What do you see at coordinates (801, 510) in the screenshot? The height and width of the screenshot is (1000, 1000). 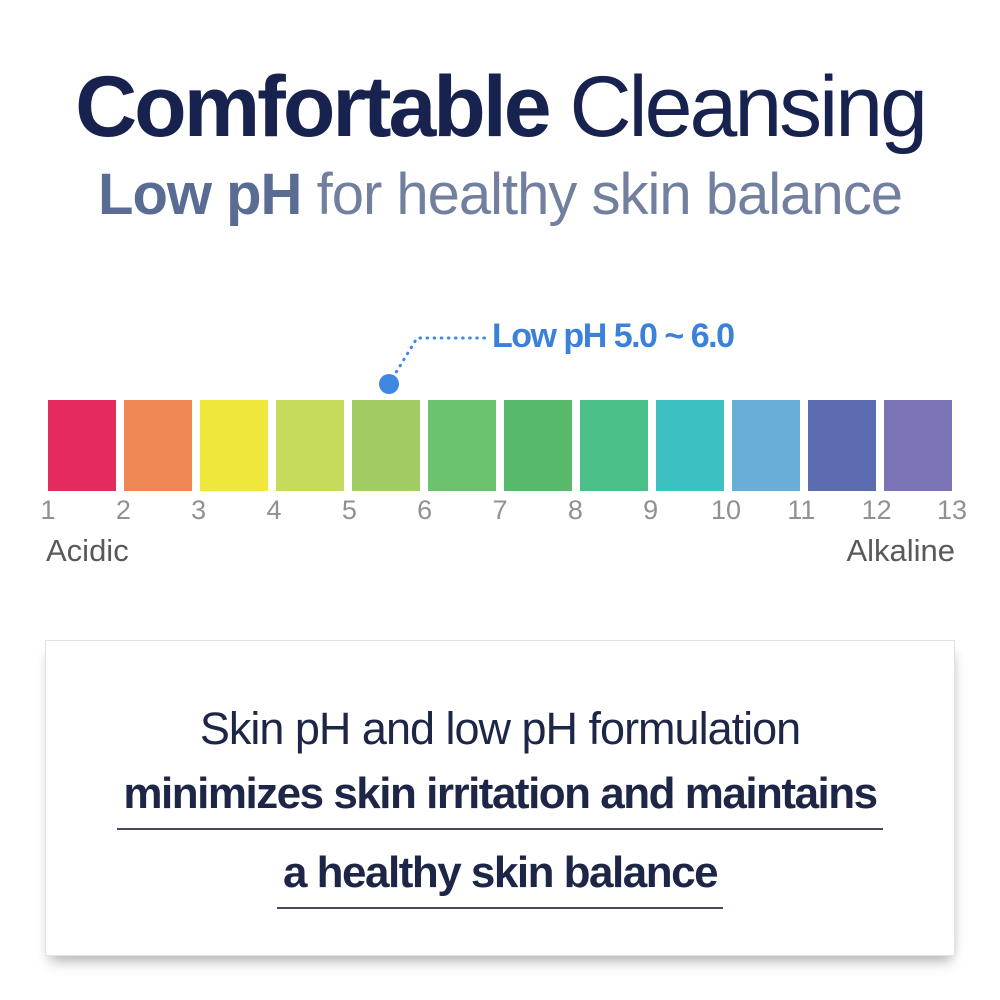 I see `ph-tick-label: 11` at bounding box center [801, 510].